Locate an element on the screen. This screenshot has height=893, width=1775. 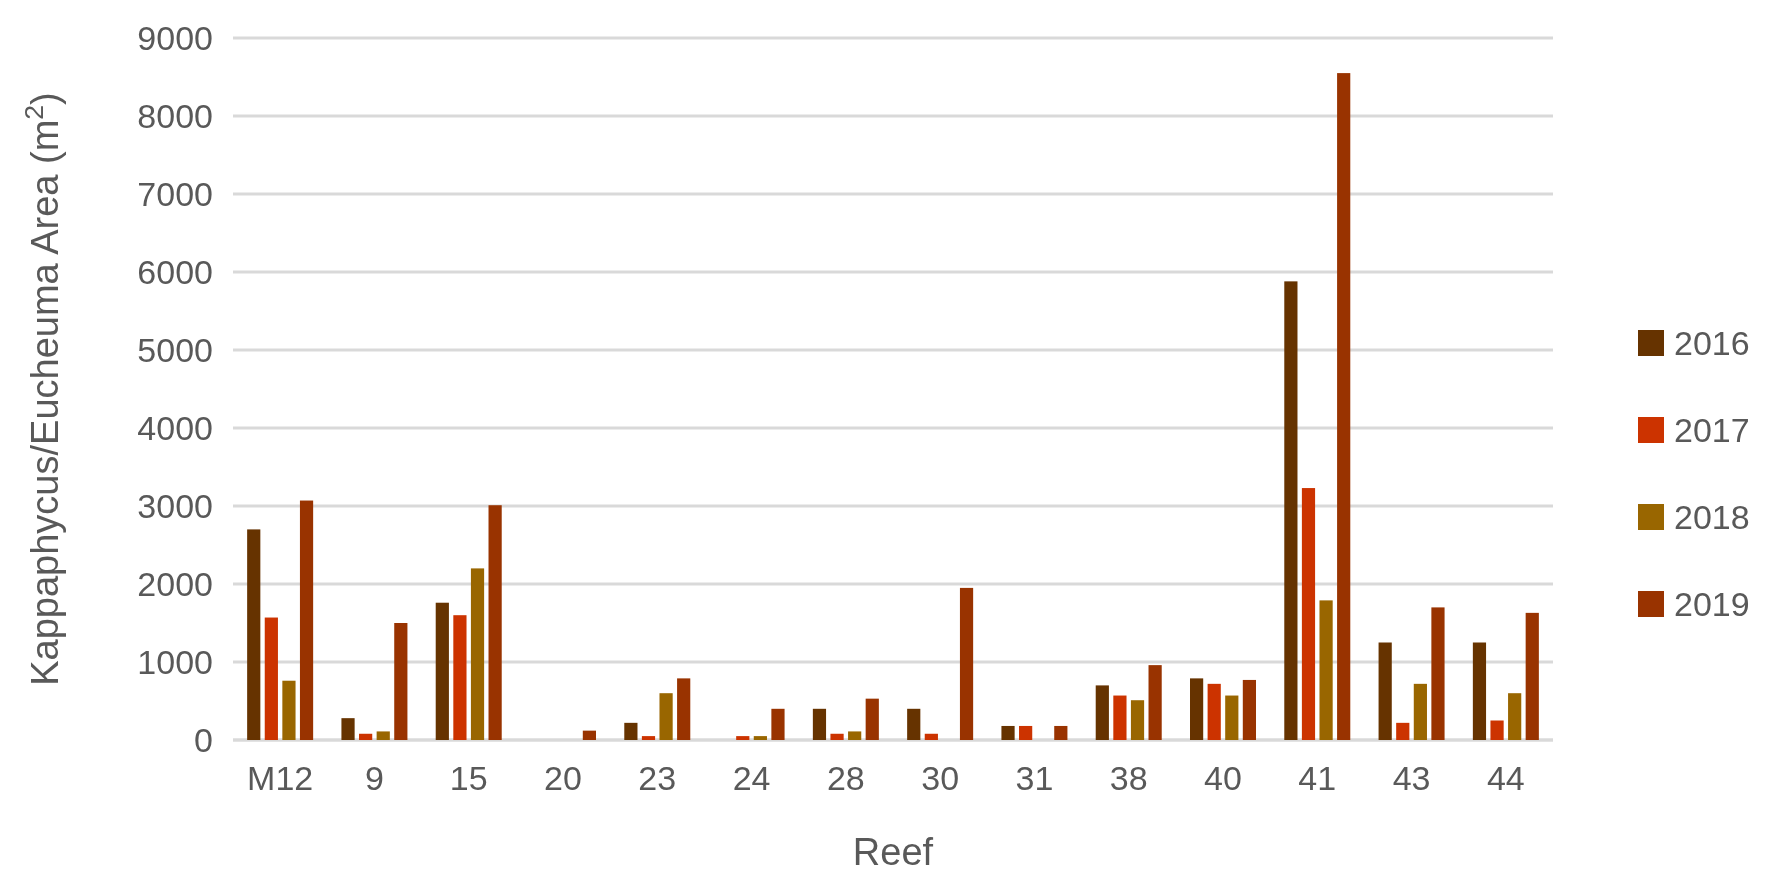
y-tick-label: 8000 is located at coordinates (175, 115).